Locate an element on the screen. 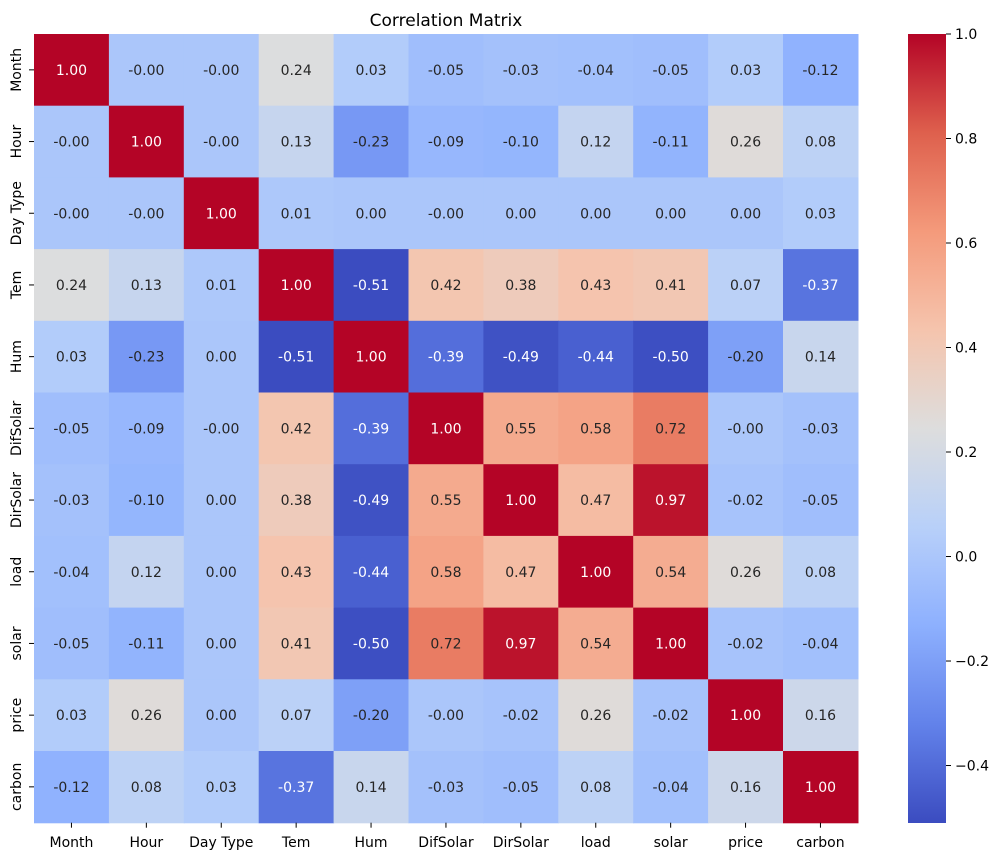 The height and width of the screenshot is (856, 1003). cell-value-label: -0.03 is located at coordinates (71, 501).